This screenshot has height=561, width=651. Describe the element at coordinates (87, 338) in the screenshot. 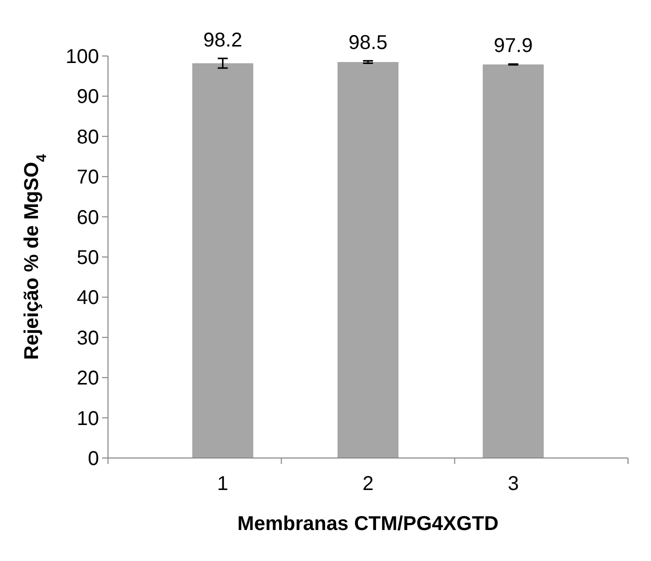

I see `y-tick-label: 30` at that location.